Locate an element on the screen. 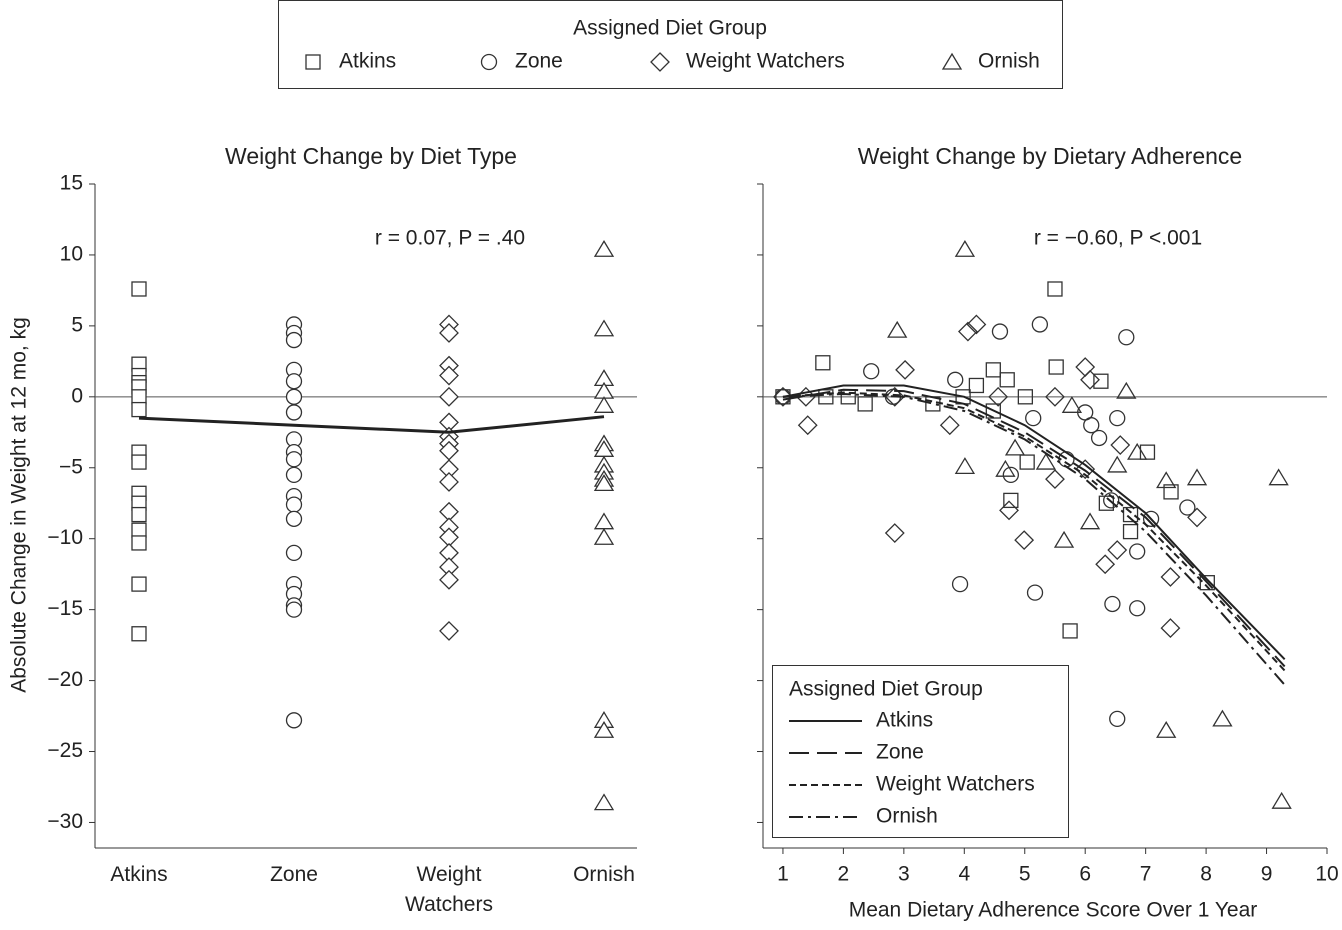  x-tick-label-box: Weight Watchers is located at coordinates (449, 889).